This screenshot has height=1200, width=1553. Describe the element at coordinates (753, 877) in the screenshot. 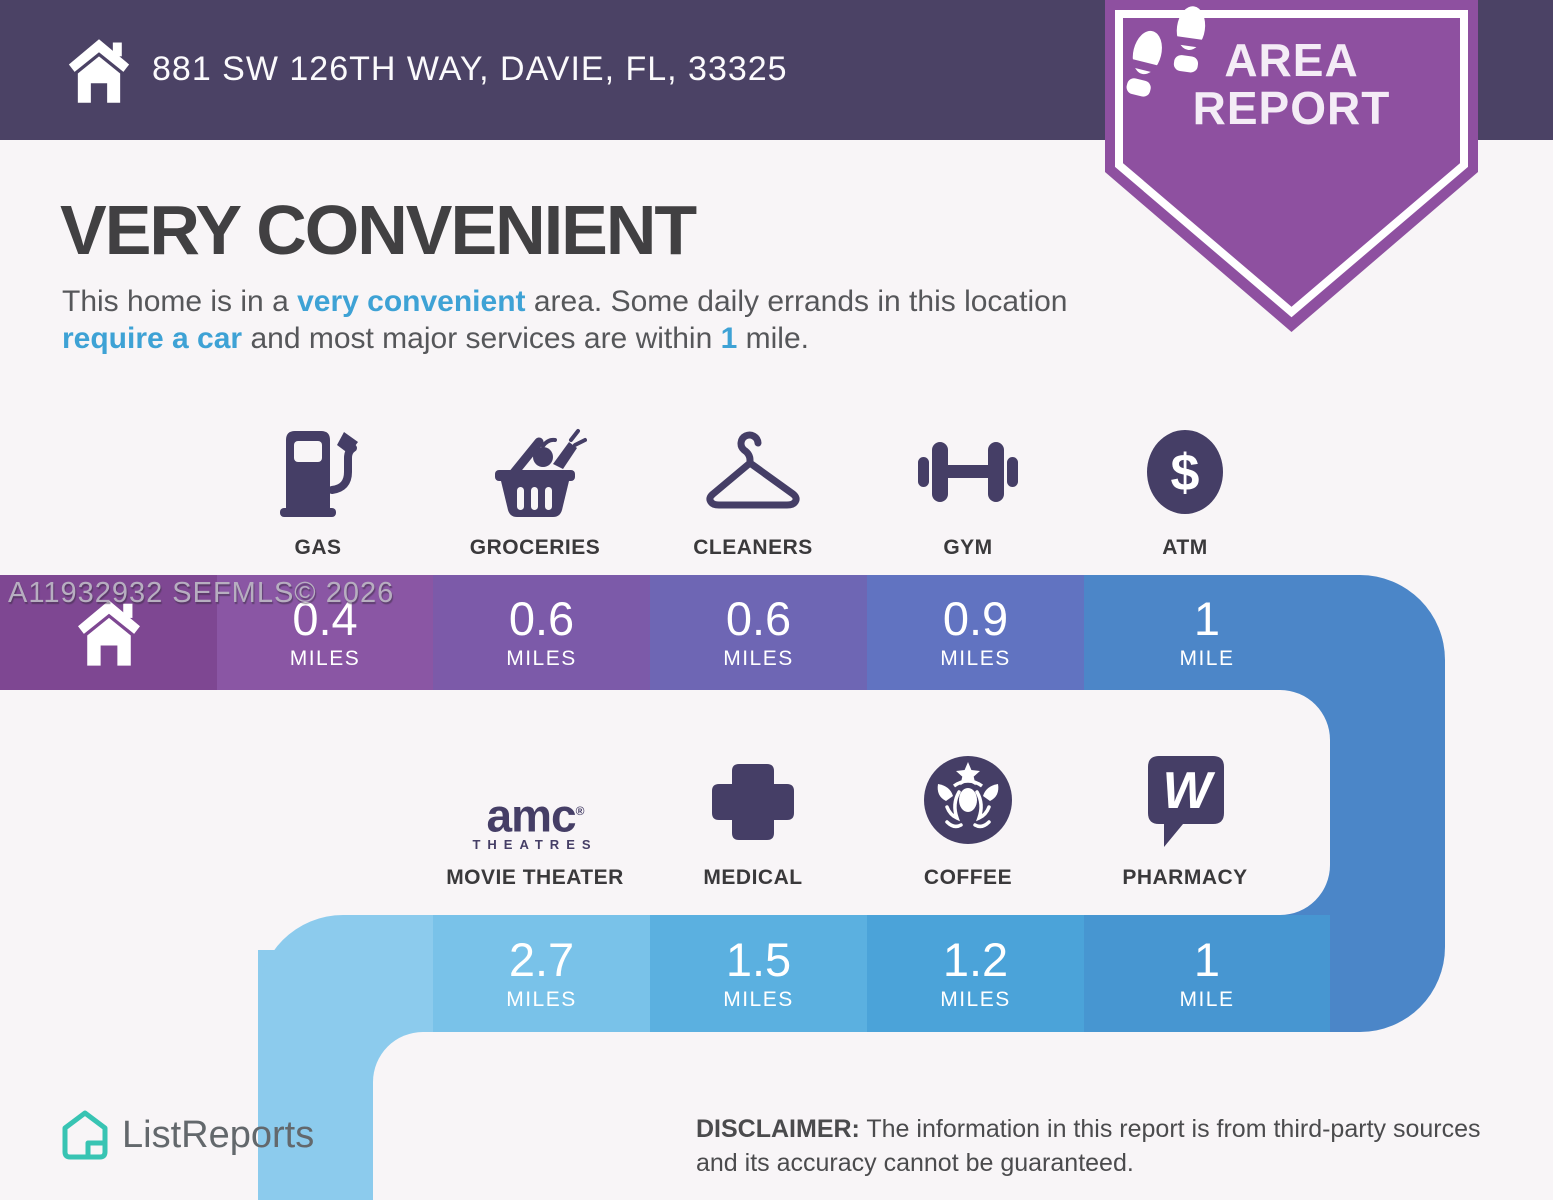

I see `amenity-label: MEDICAL` at that location.